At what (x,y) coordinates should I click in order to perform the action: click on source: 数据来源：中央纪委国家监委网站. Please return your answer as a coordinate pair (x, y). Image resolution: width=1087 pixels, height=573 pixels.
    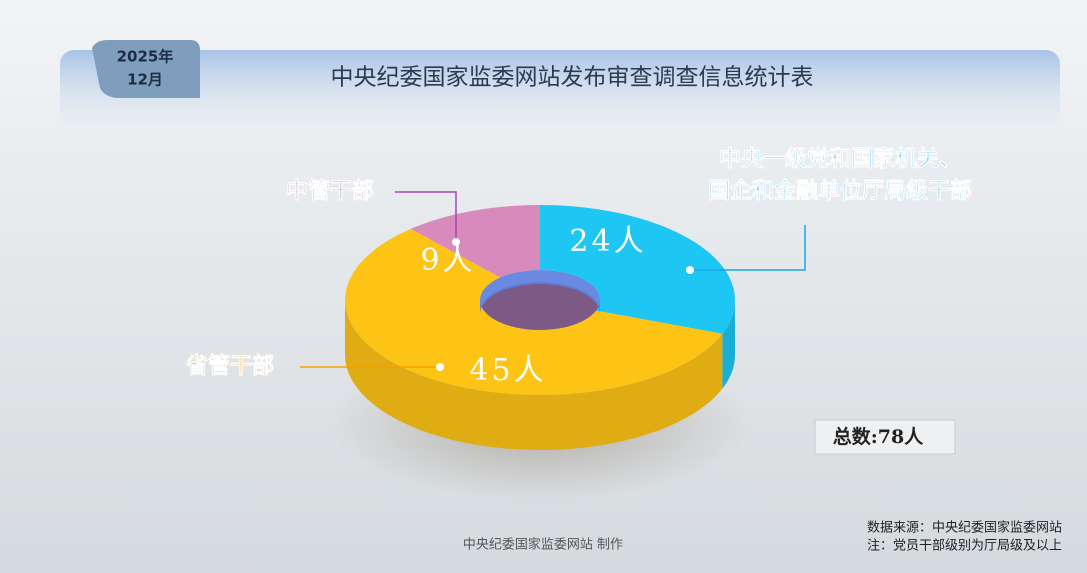
    Looking at the image, I should click on (964, 528).